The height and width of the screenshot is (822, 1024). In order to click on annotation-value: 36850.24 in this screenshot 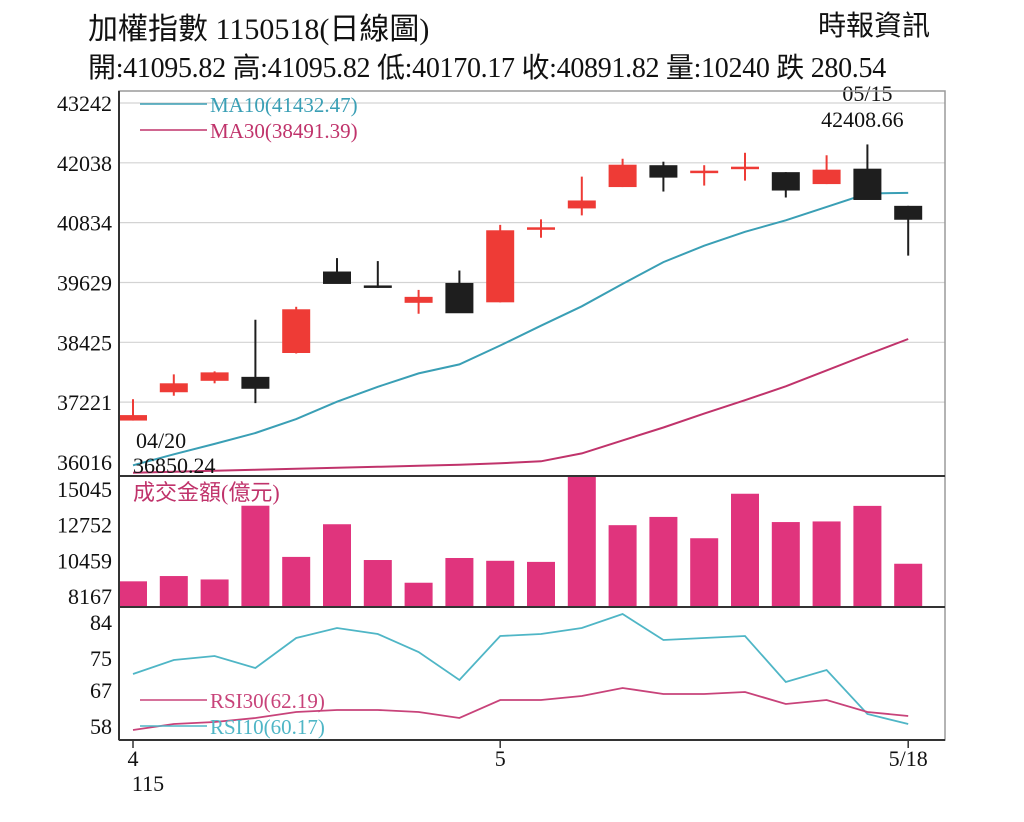, I will do `click(174, 465)`.